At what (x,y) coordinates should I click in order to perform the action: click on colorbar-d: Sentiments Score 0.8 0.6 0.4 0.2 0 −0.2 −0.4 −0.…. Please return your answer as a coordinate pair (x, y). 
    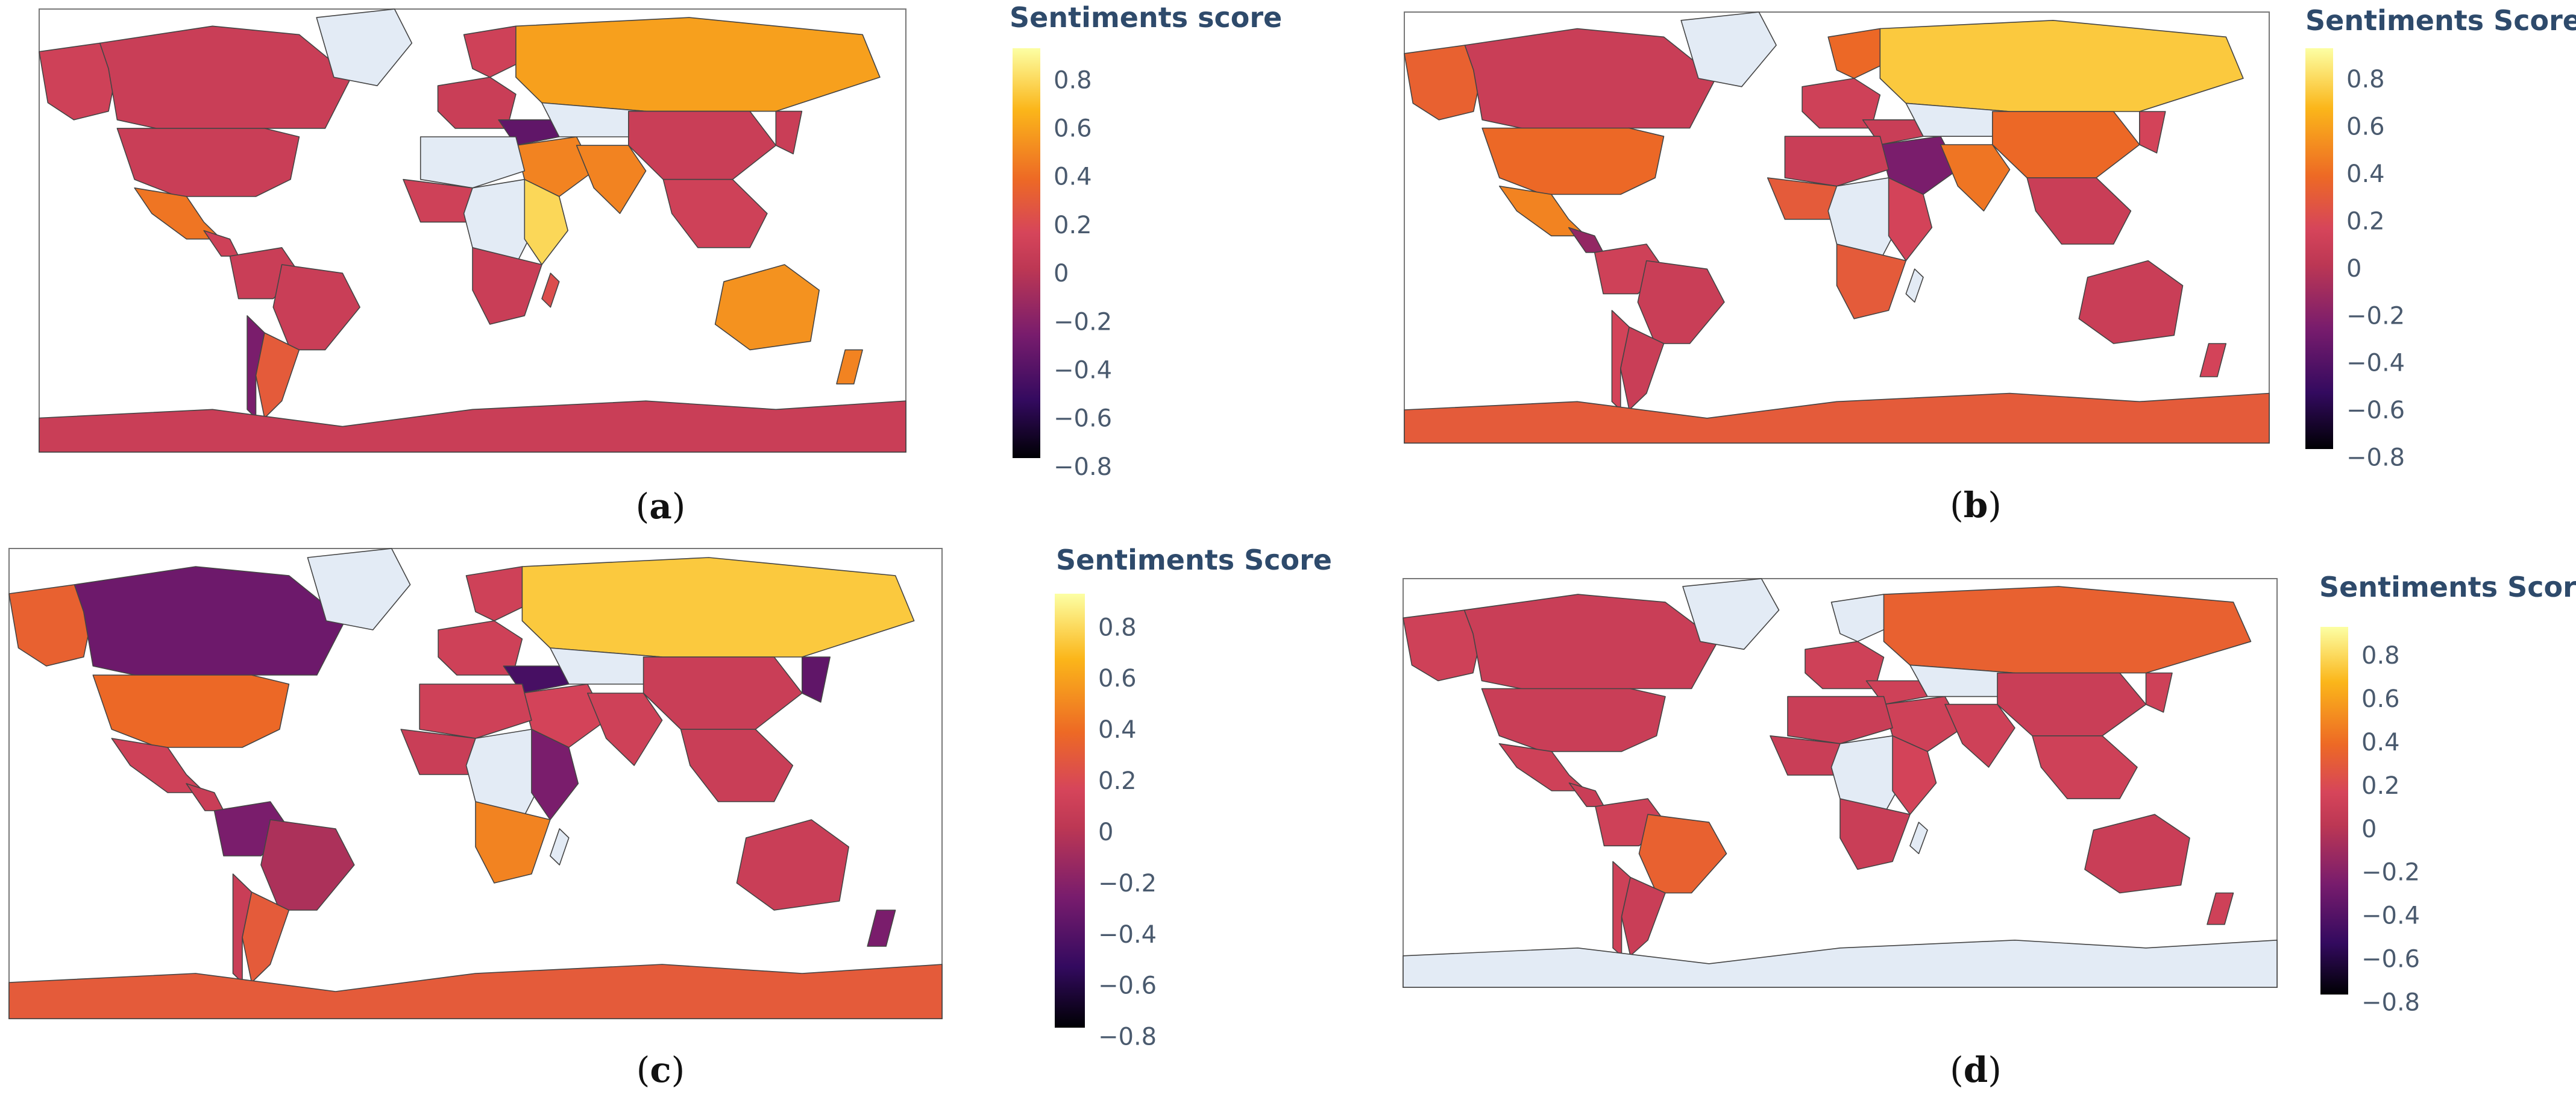
    Looking at the image, I should click on (2447, 794).